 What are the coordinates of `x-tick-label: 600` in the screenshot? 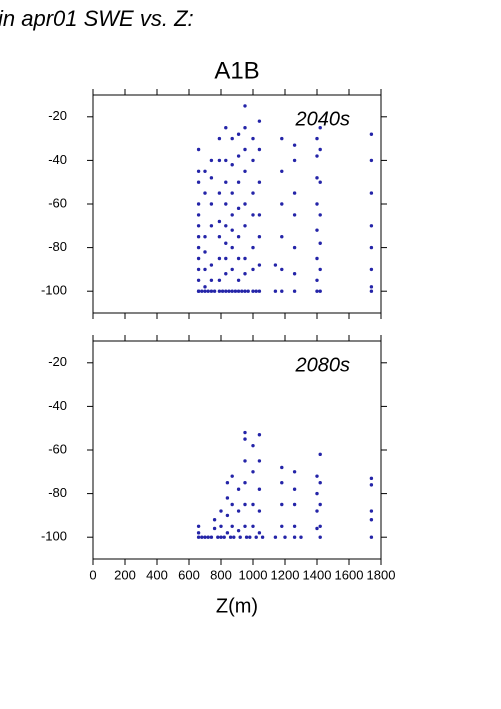 It's located at (189, 574).